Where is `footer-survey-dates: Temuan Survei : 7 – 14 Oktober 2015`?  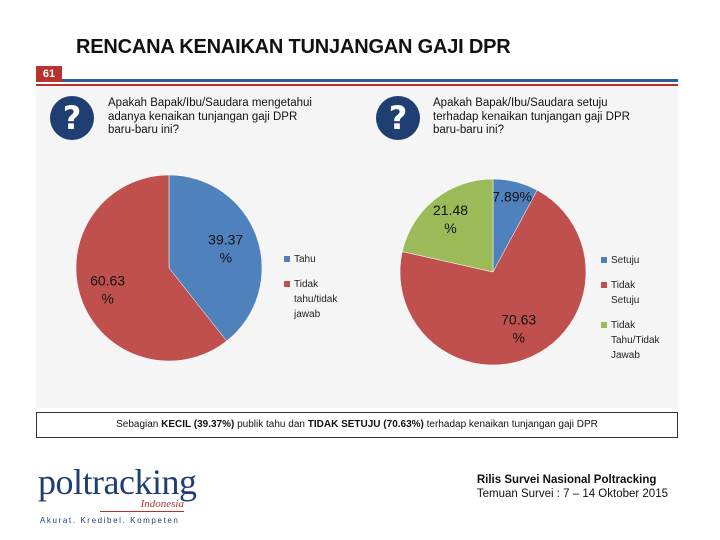
footer-survey-dates: Temuan Survei : 7 – 14 Oktober 2015 is located at coordinates (572, 494).